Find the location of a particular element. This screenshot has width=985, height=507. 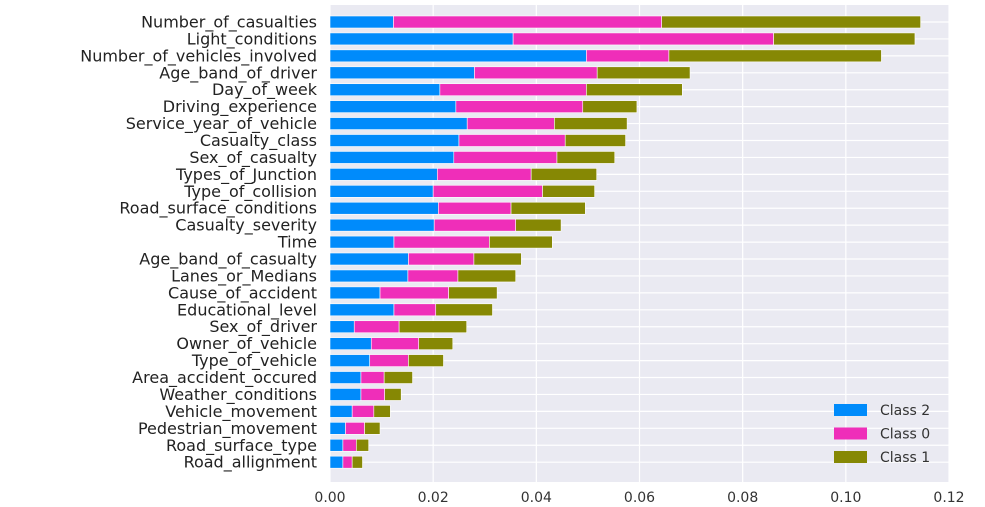

y-category-label: Service_year_of_vehicle is located at coordinates (221, 124).